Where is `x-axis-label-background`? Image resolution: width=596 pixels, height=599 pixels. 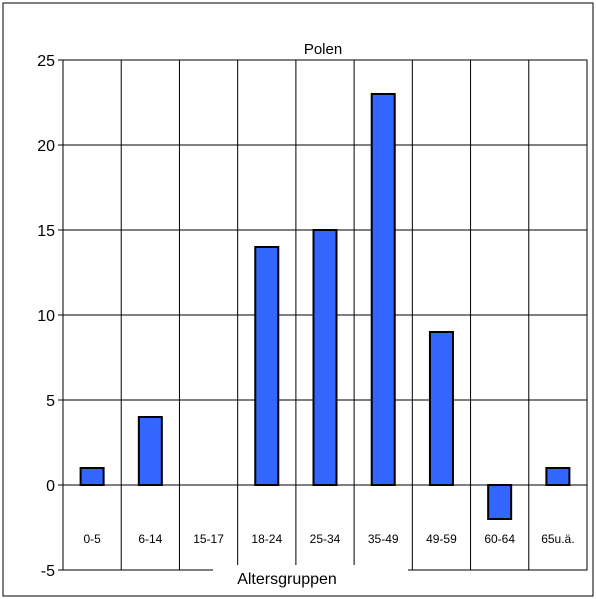 x-axis-label-background is located at coordinates (310, 577).